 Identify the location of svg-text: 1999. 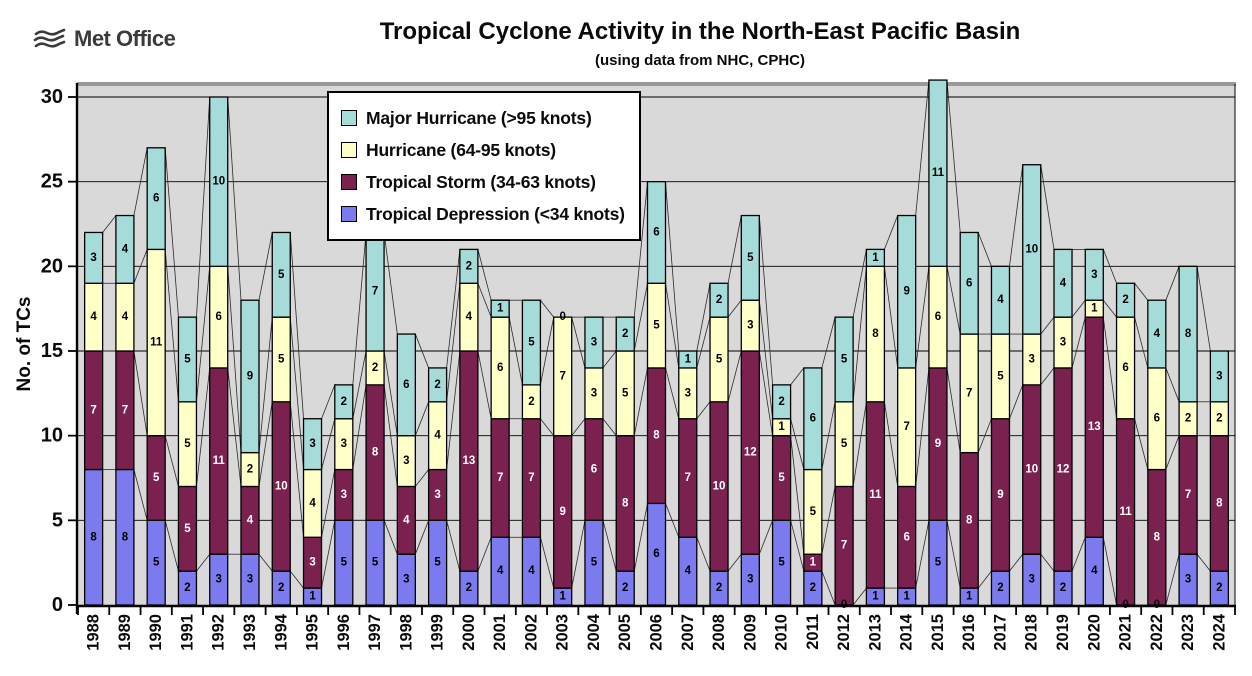
(438, 632).